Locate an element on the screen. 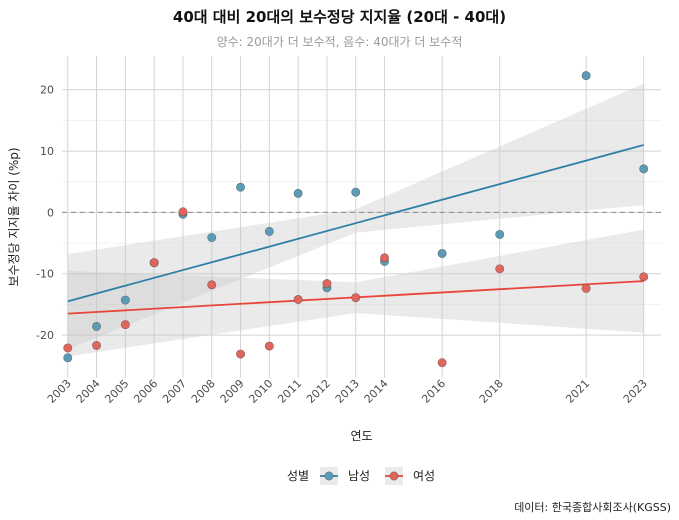 Image resolution: width=679 pixels, height=520 pixels. legend-title: 성별 is located at coordinates (298, 476).